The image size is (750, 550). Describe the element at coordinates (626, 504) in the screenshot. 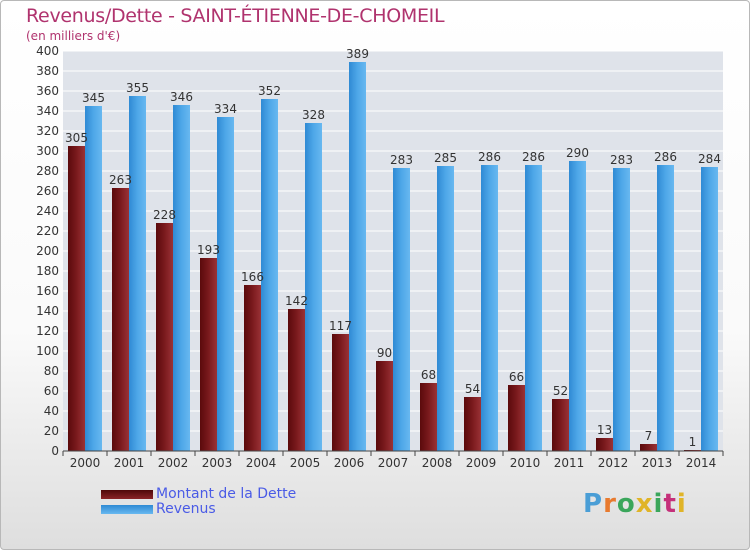

I see `logo-letter: o` at that location.